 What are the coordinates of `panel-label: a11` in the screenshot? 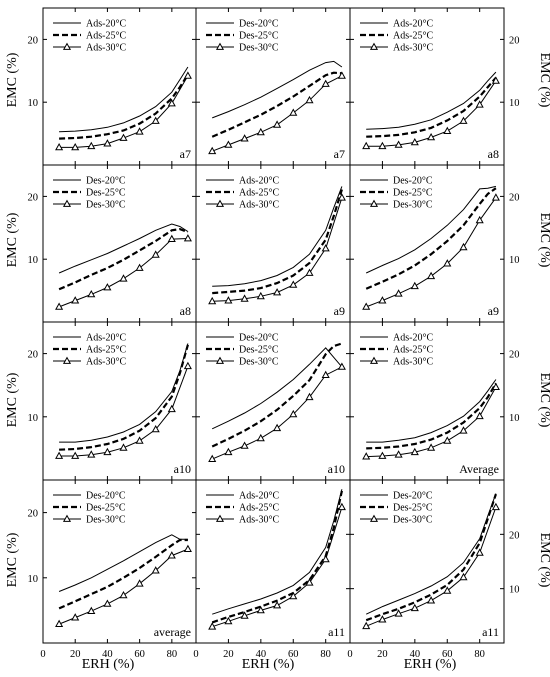 It's located at (336, 632).